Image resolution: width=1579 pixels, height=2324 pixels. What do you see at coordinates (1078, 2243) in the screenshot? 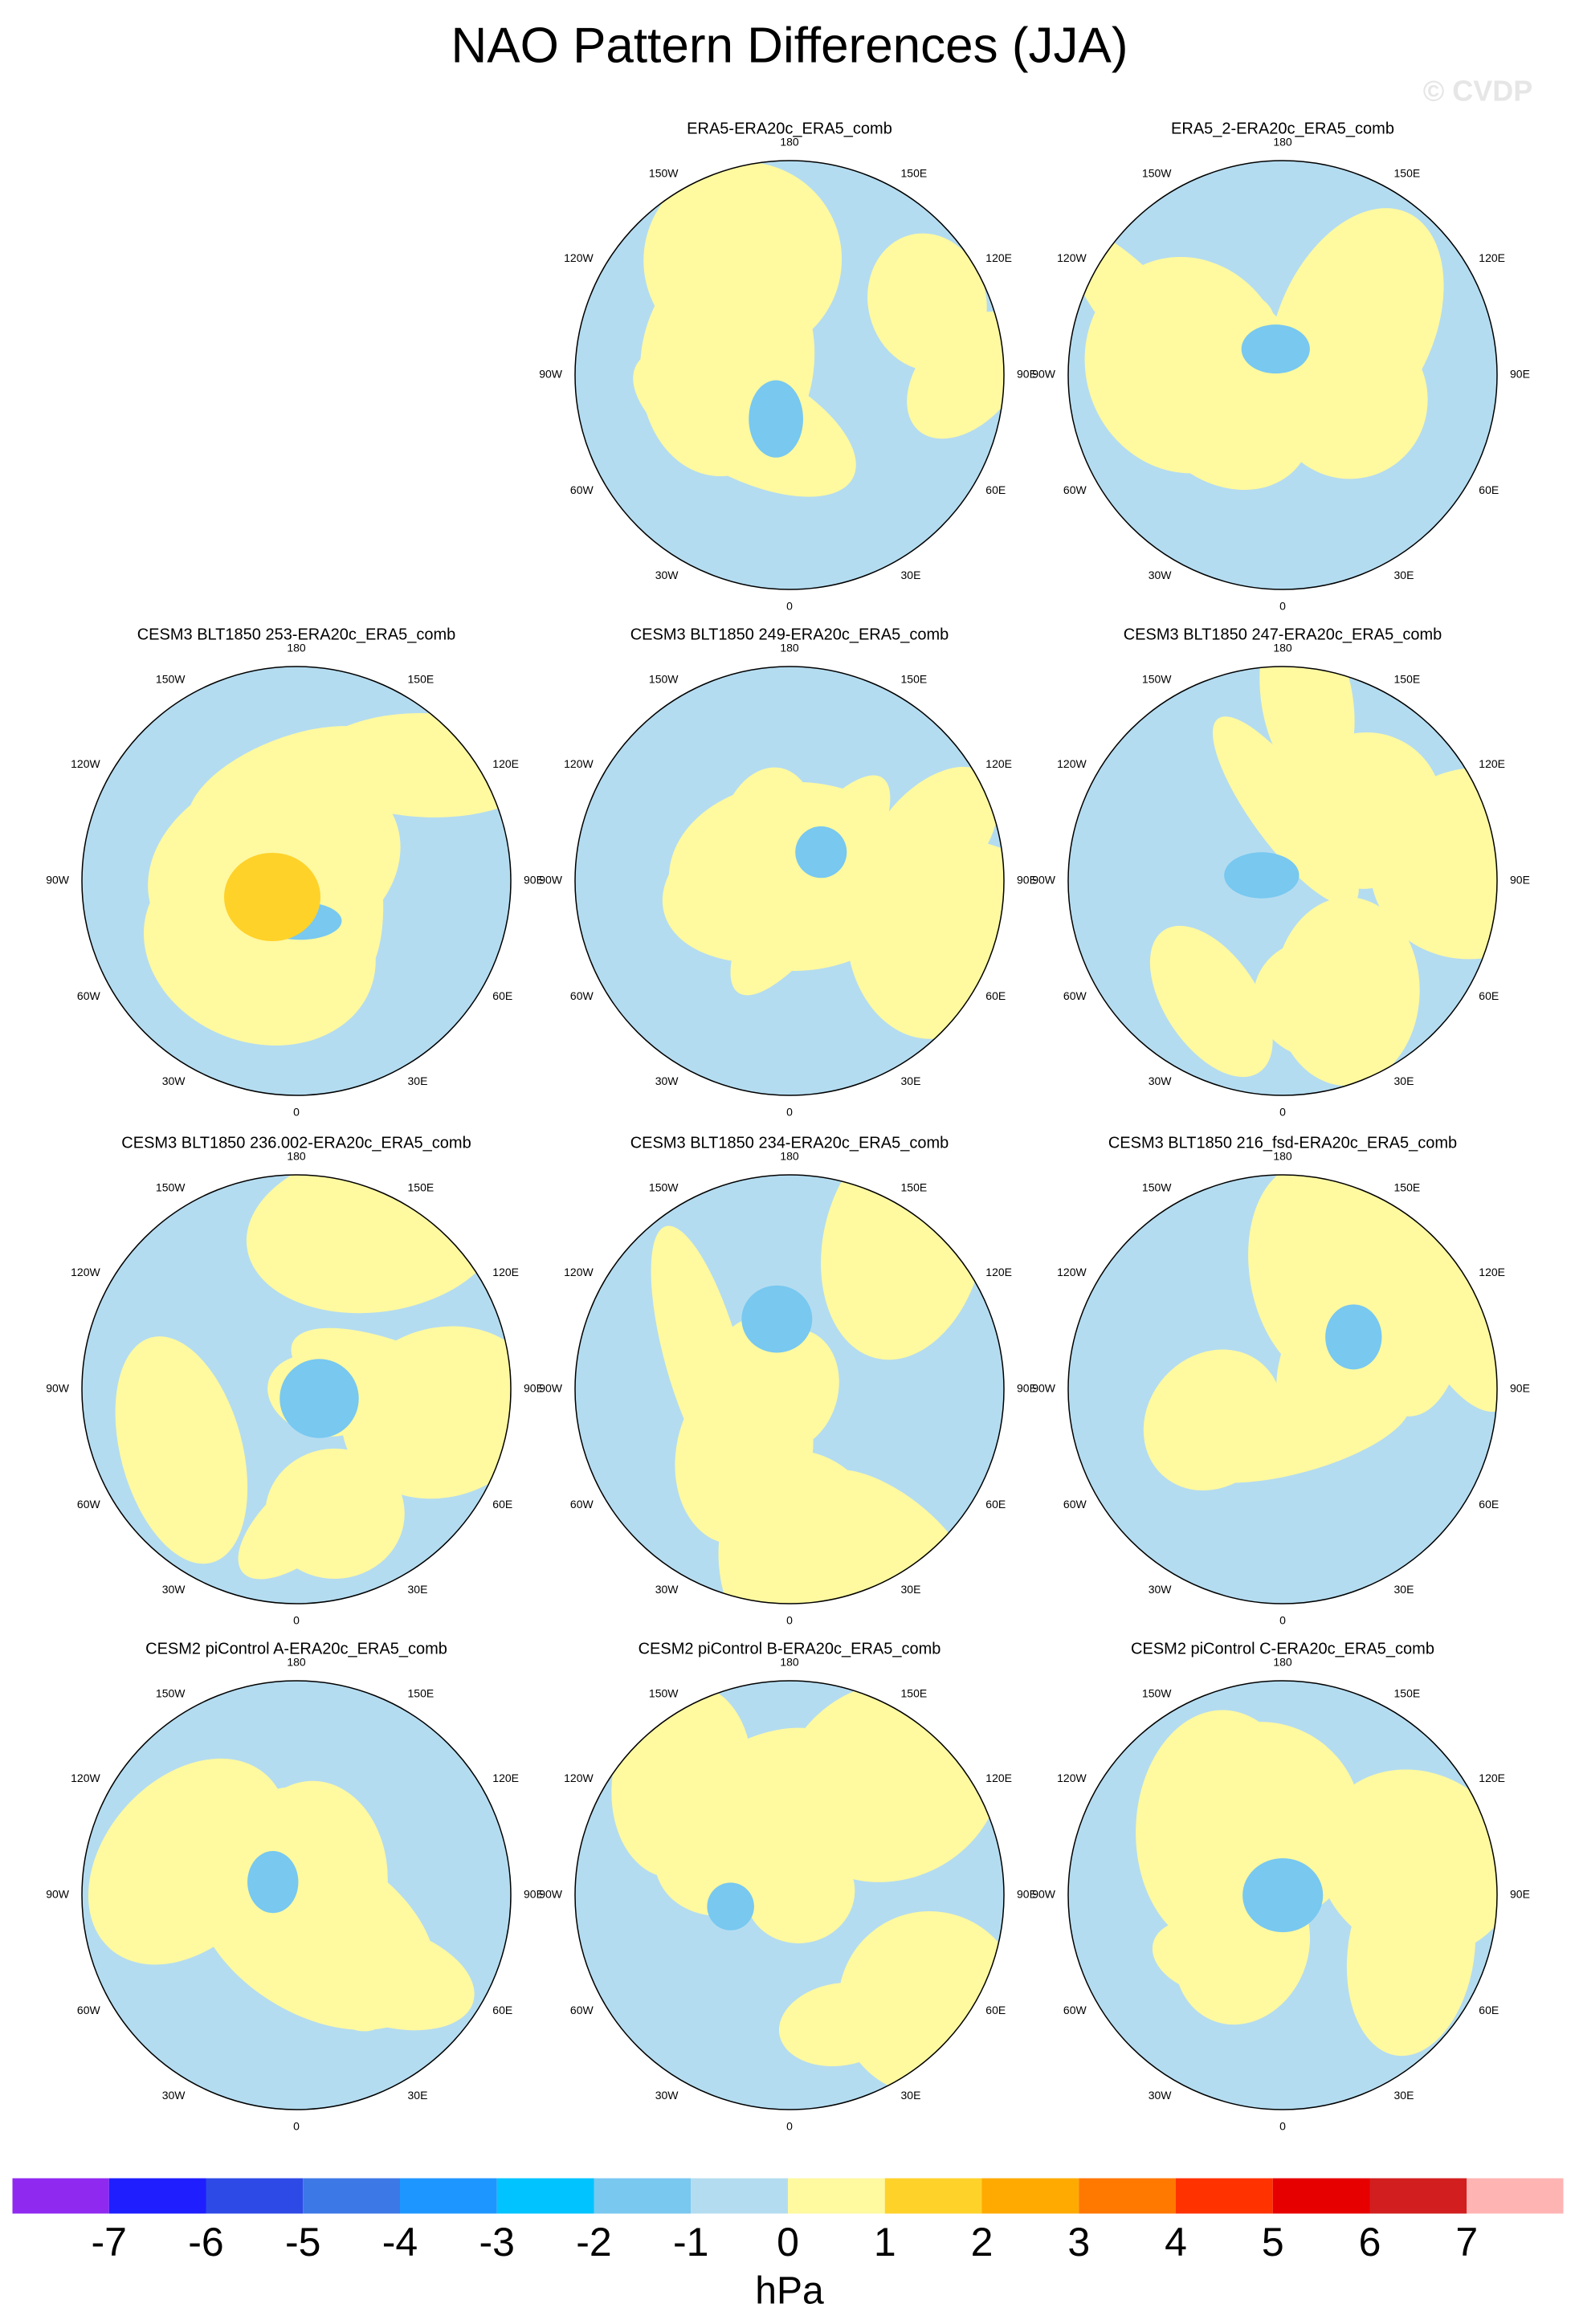
I see `colorbar-tick-label: 3` at bounding box center [1078, 2243].